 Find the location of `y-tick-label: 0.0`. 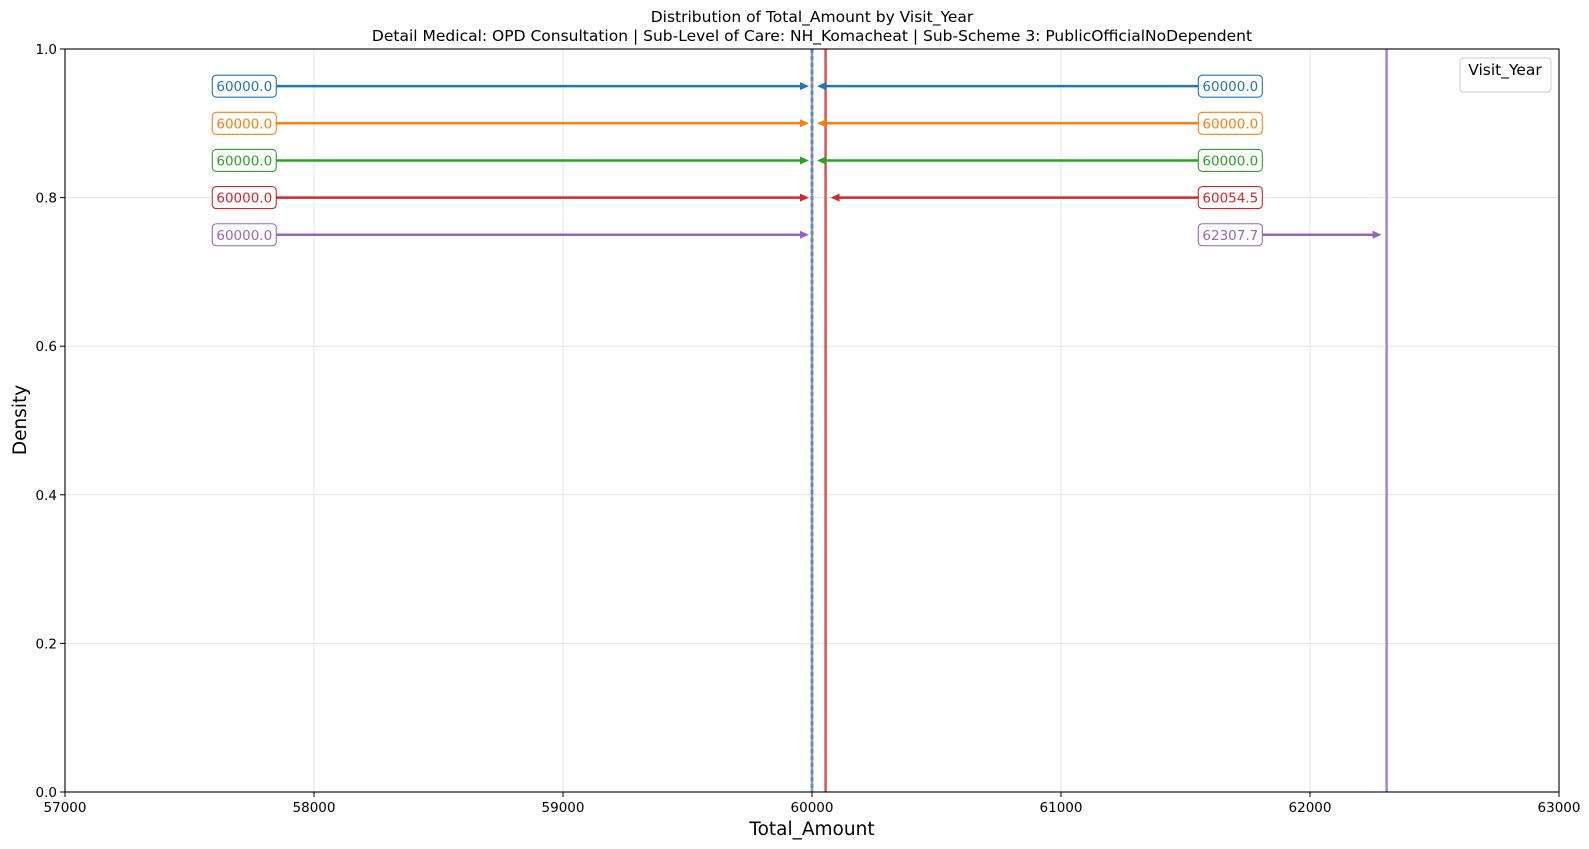

y-tick-label: 0.0 is located at coordinates (46, 793).